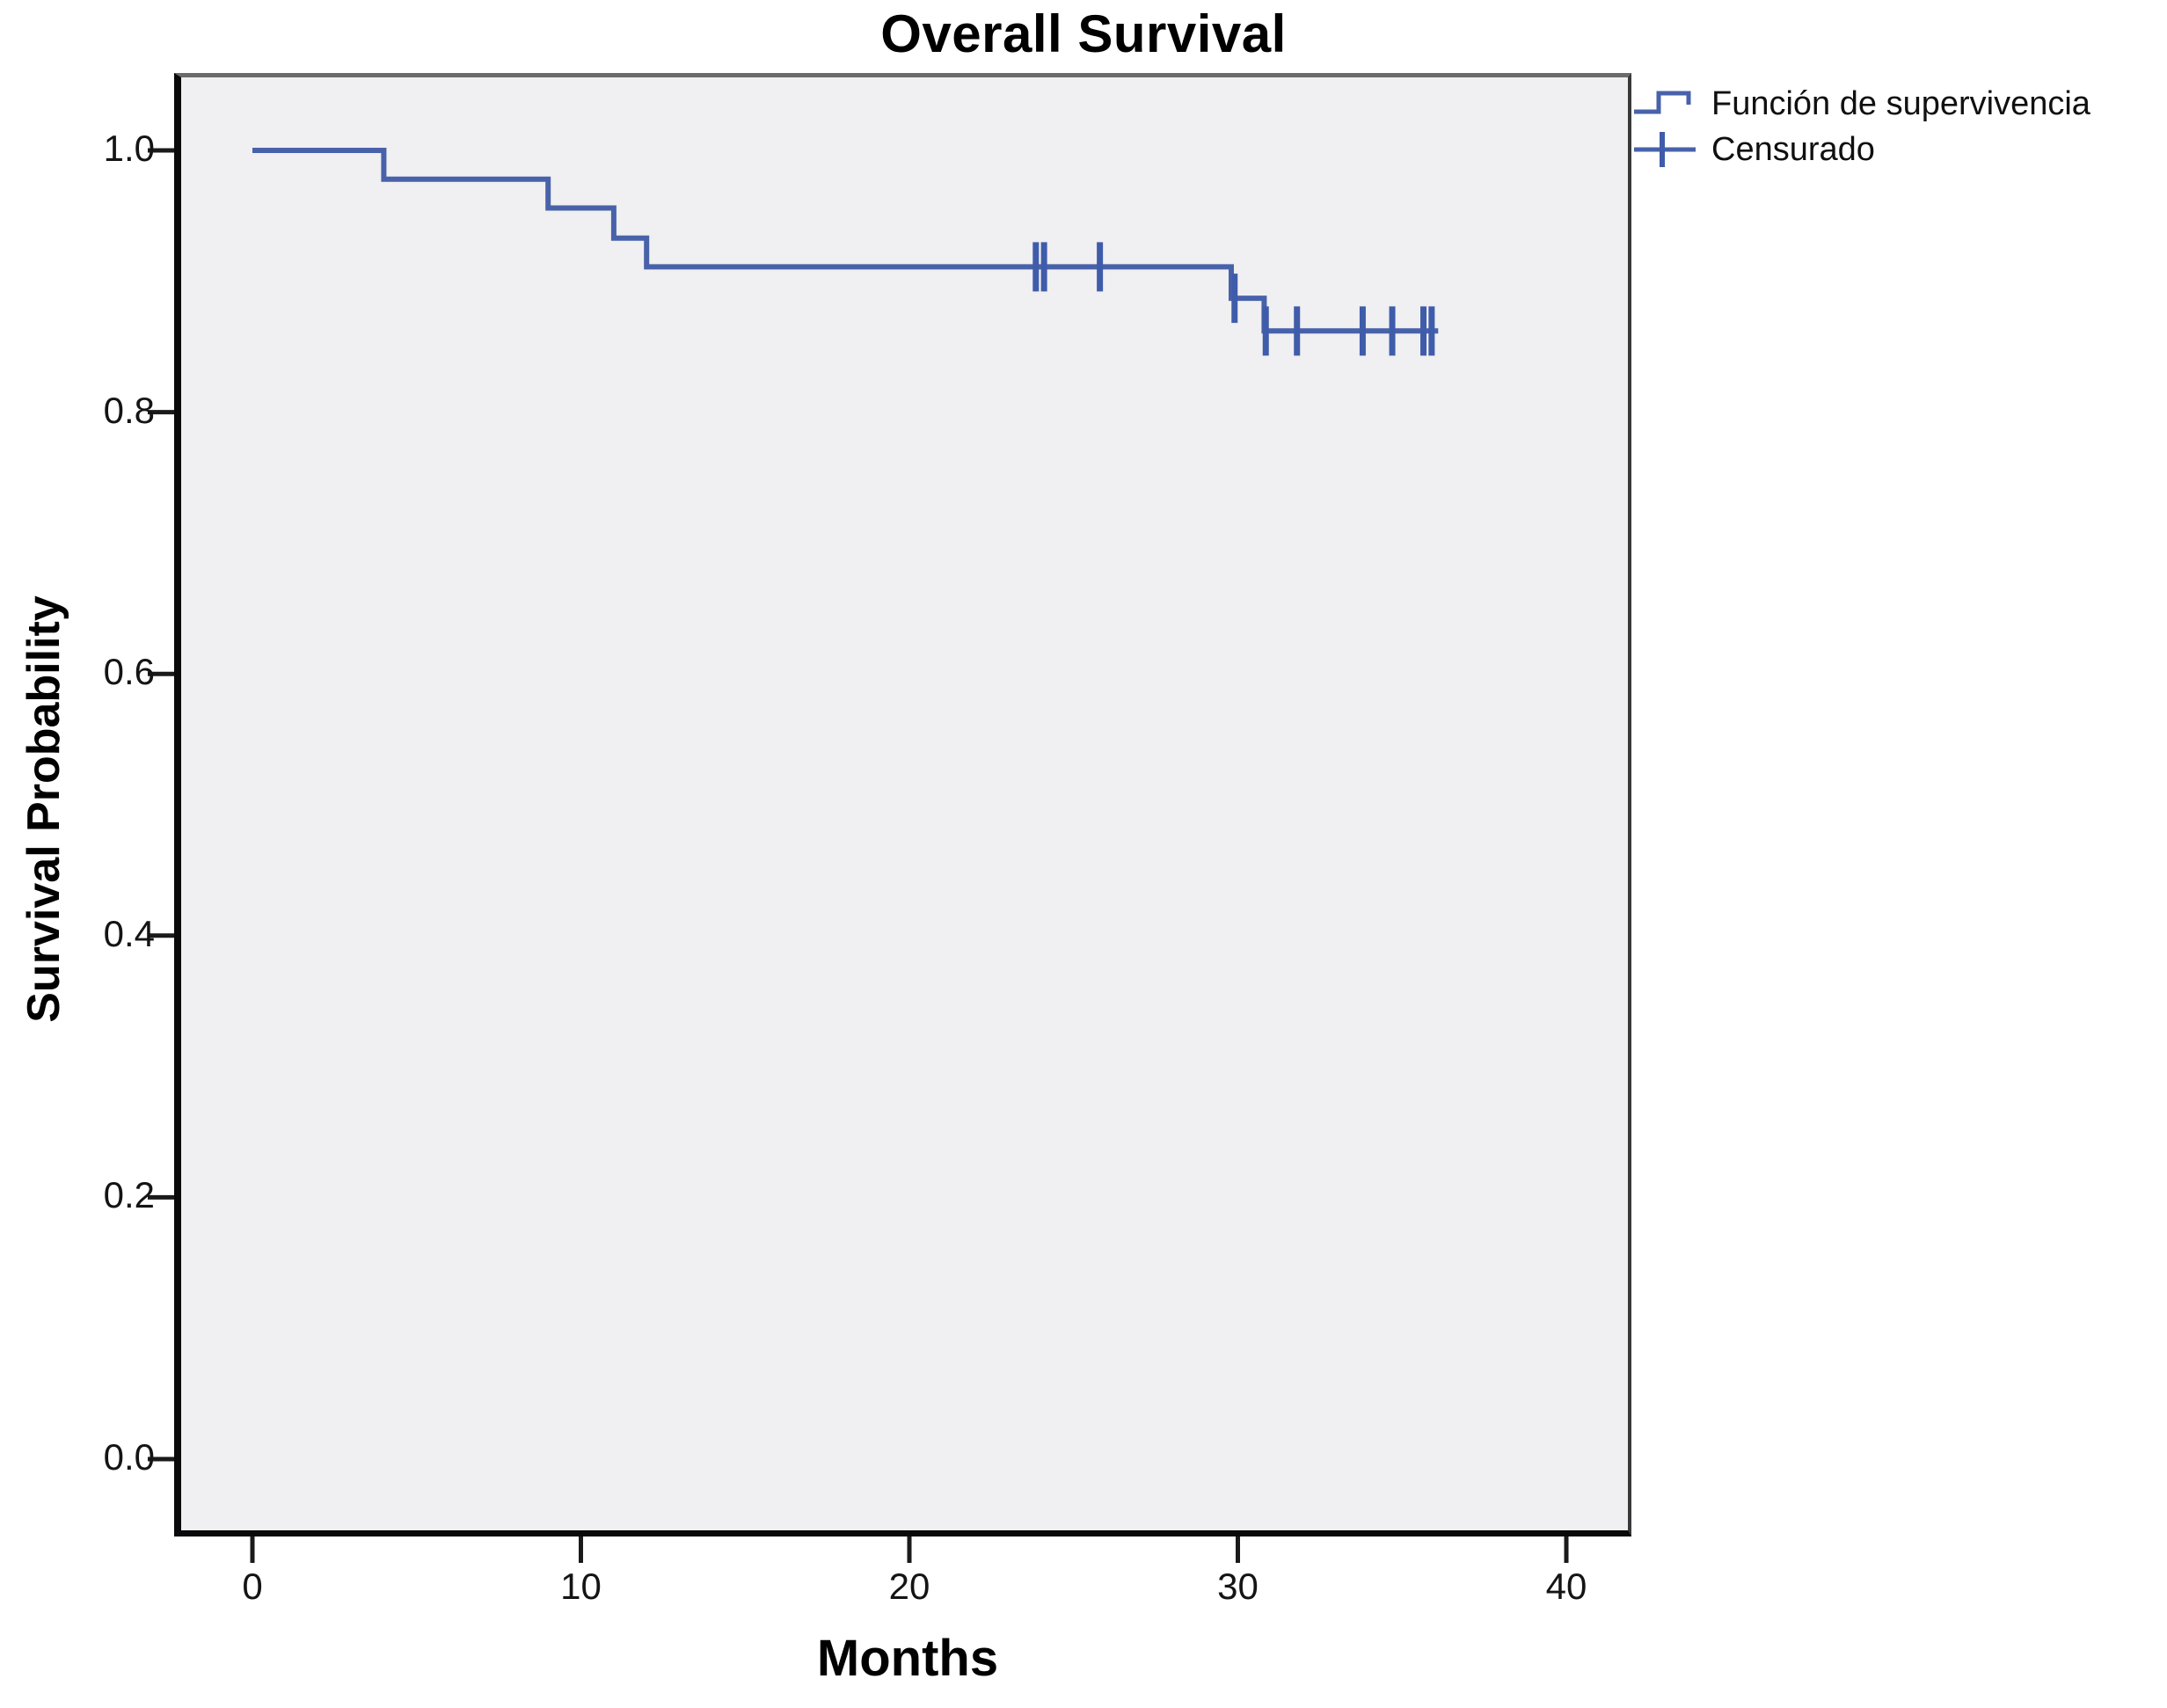  I want to click on legend-step-line-icon, so click(1662, 103).